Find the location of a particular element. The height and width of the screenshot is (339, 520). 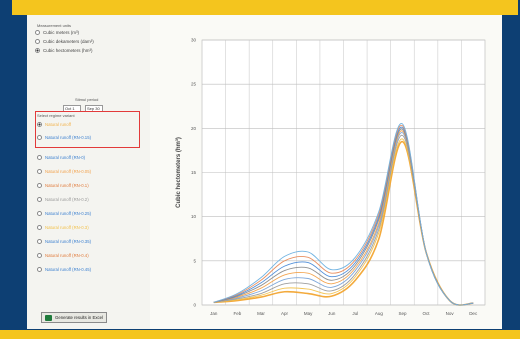

period-title: Stimul period is located at coordinates (87, 99).